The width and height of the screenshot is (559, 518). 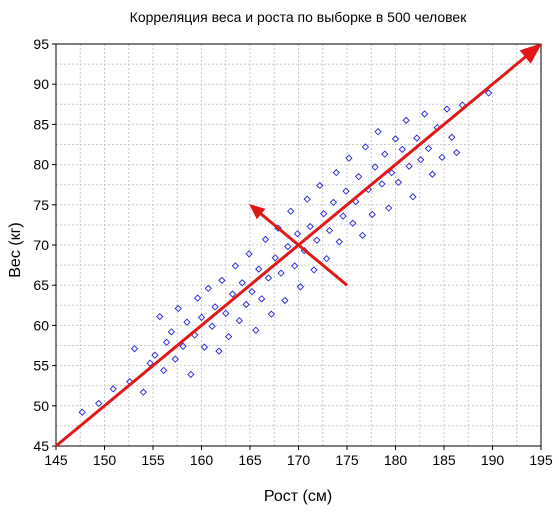 What do you see at coordinates (303, 249) in the screenshot?
I see `arrow-line` at bounding box center [303, 249].